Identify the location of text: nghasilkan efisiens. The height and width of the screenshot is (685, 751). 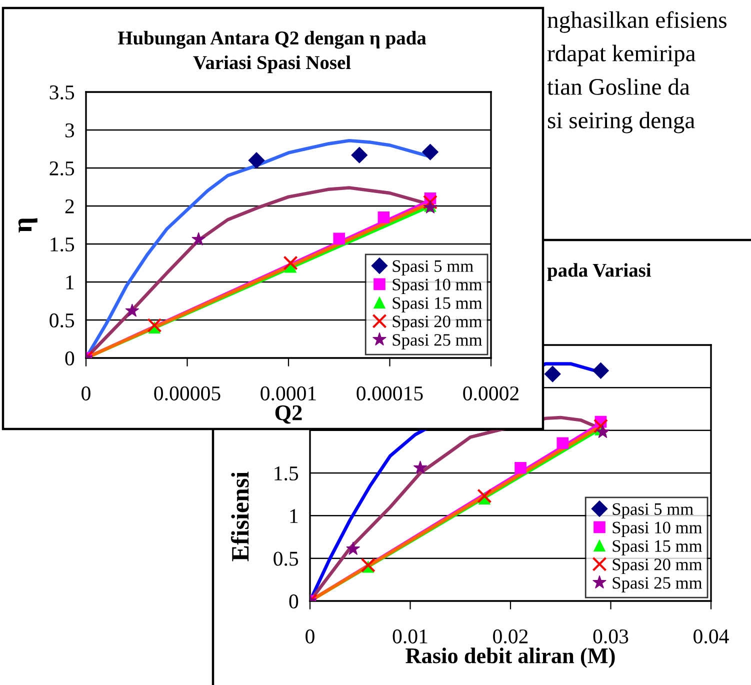
(637, 22).